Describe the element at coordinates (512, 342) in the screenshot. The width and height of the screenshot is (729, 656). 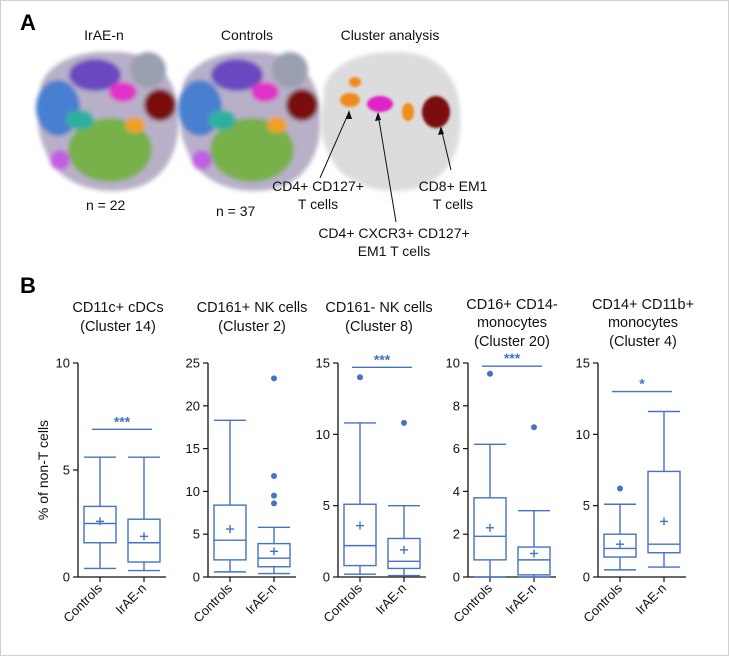
I see `chart-title-line: (Cluster 20)` at that location.